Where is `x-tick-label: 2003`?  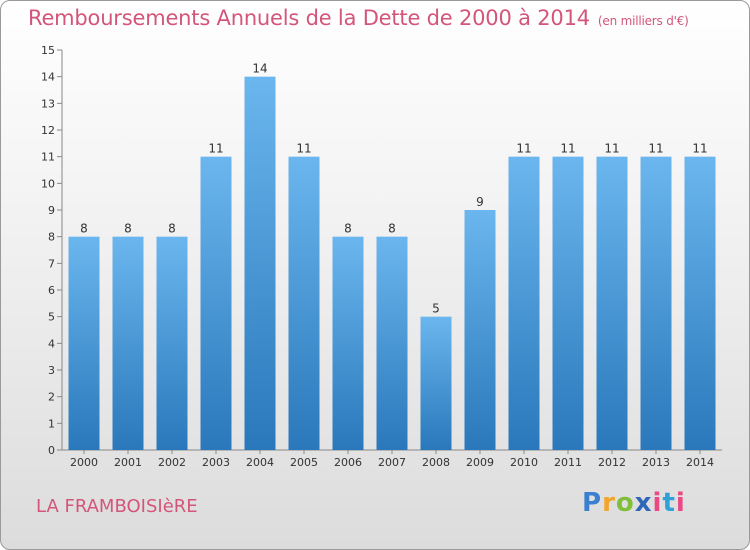 x-tick-label: 2003 is located at coordinates (216, 462).